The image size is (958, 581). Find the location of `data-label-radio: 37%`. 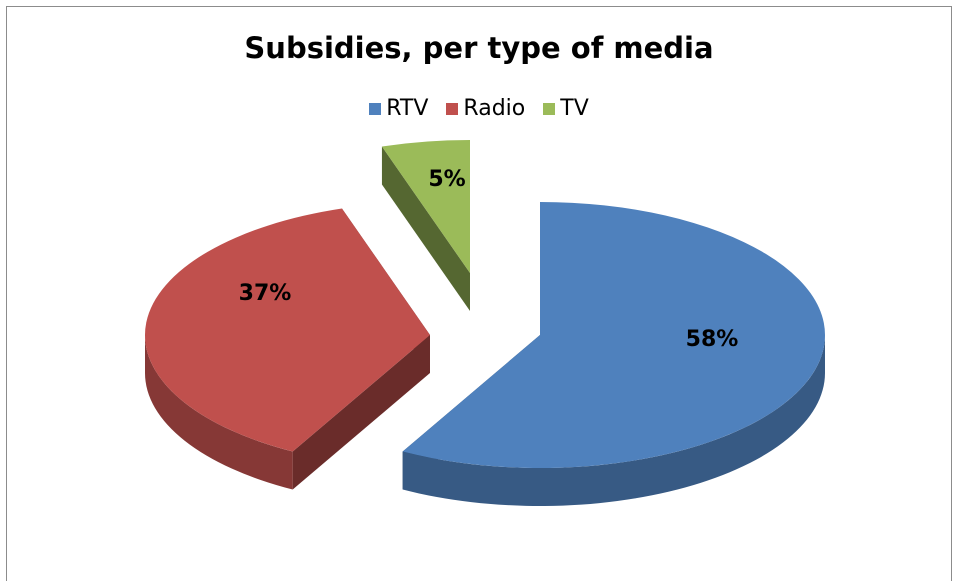

data-label-radio: 37% is located at coordinates (265, 293).